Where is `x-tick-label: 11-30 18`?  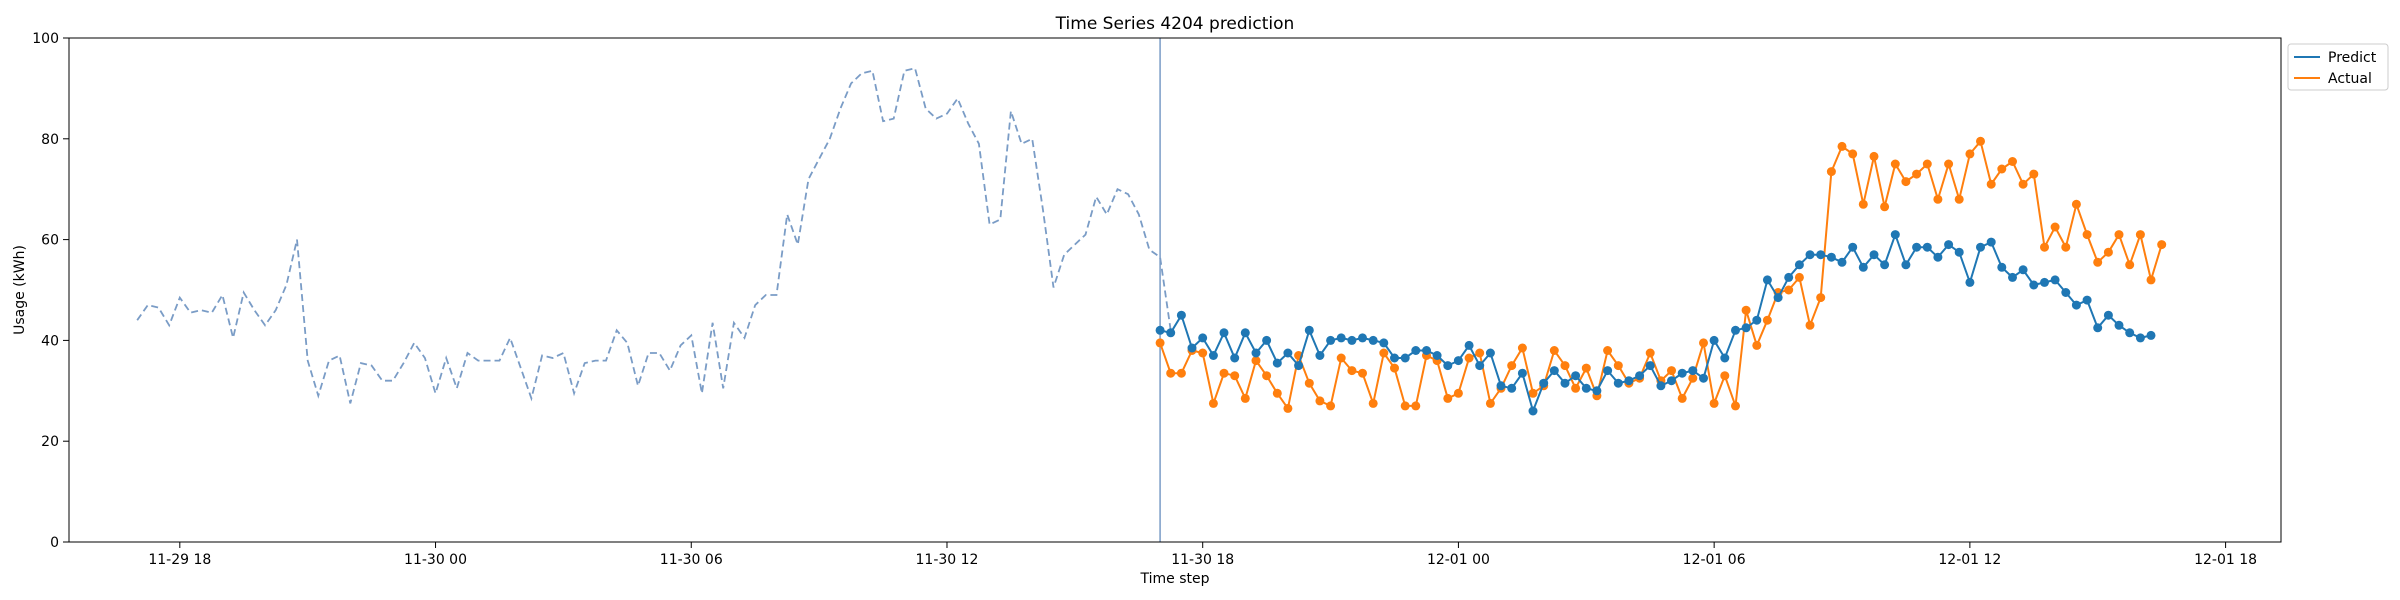 x-tick-label: 11-30 18 is located at coordinates (1202, 560).